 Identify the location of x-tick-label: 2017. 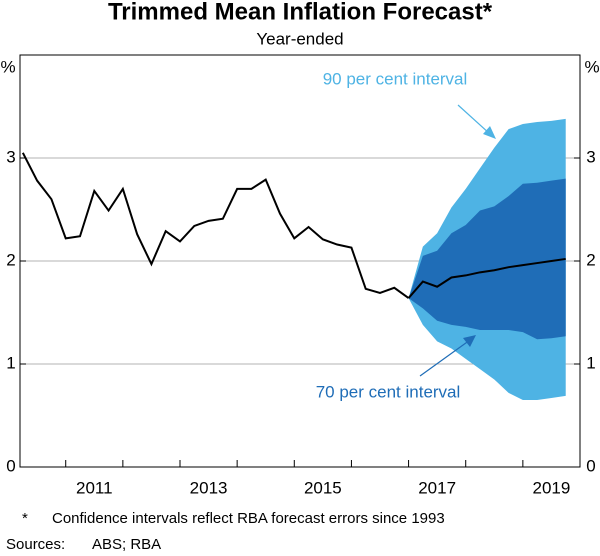
(437, 487).